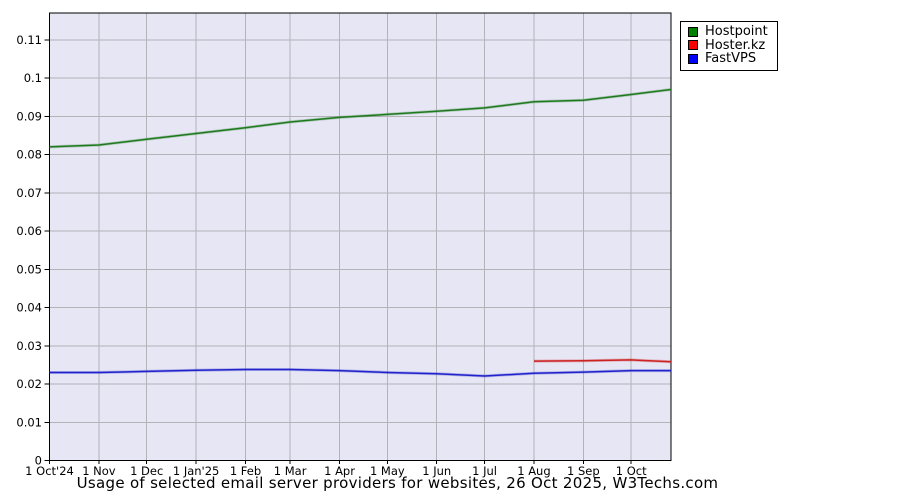  I want to click on legend-label-hostpoint: Hostpoint, so click(736, 31).